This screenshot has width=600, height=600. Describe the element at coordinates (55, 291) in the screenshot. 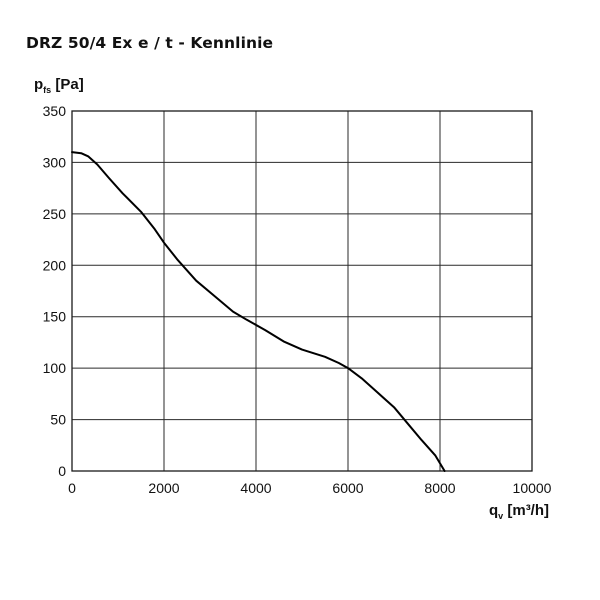

I see `y-tick-labels: 0 50 100 150 200 250 300 350` at that location.